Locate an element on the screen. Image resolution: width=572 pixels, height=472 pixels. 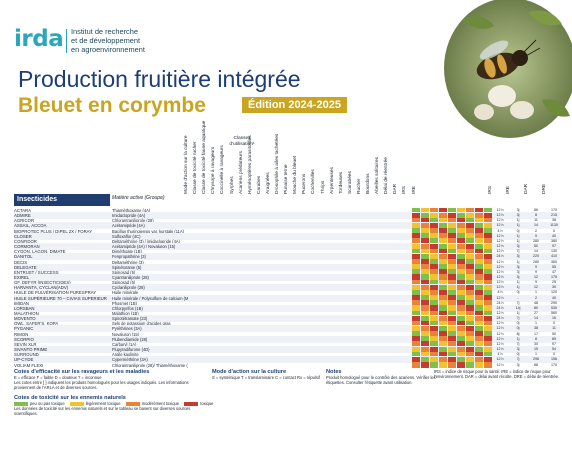
insecticide-name: HARVANTA, CYCLAN(ADV) is located at coordinates (41, 288).